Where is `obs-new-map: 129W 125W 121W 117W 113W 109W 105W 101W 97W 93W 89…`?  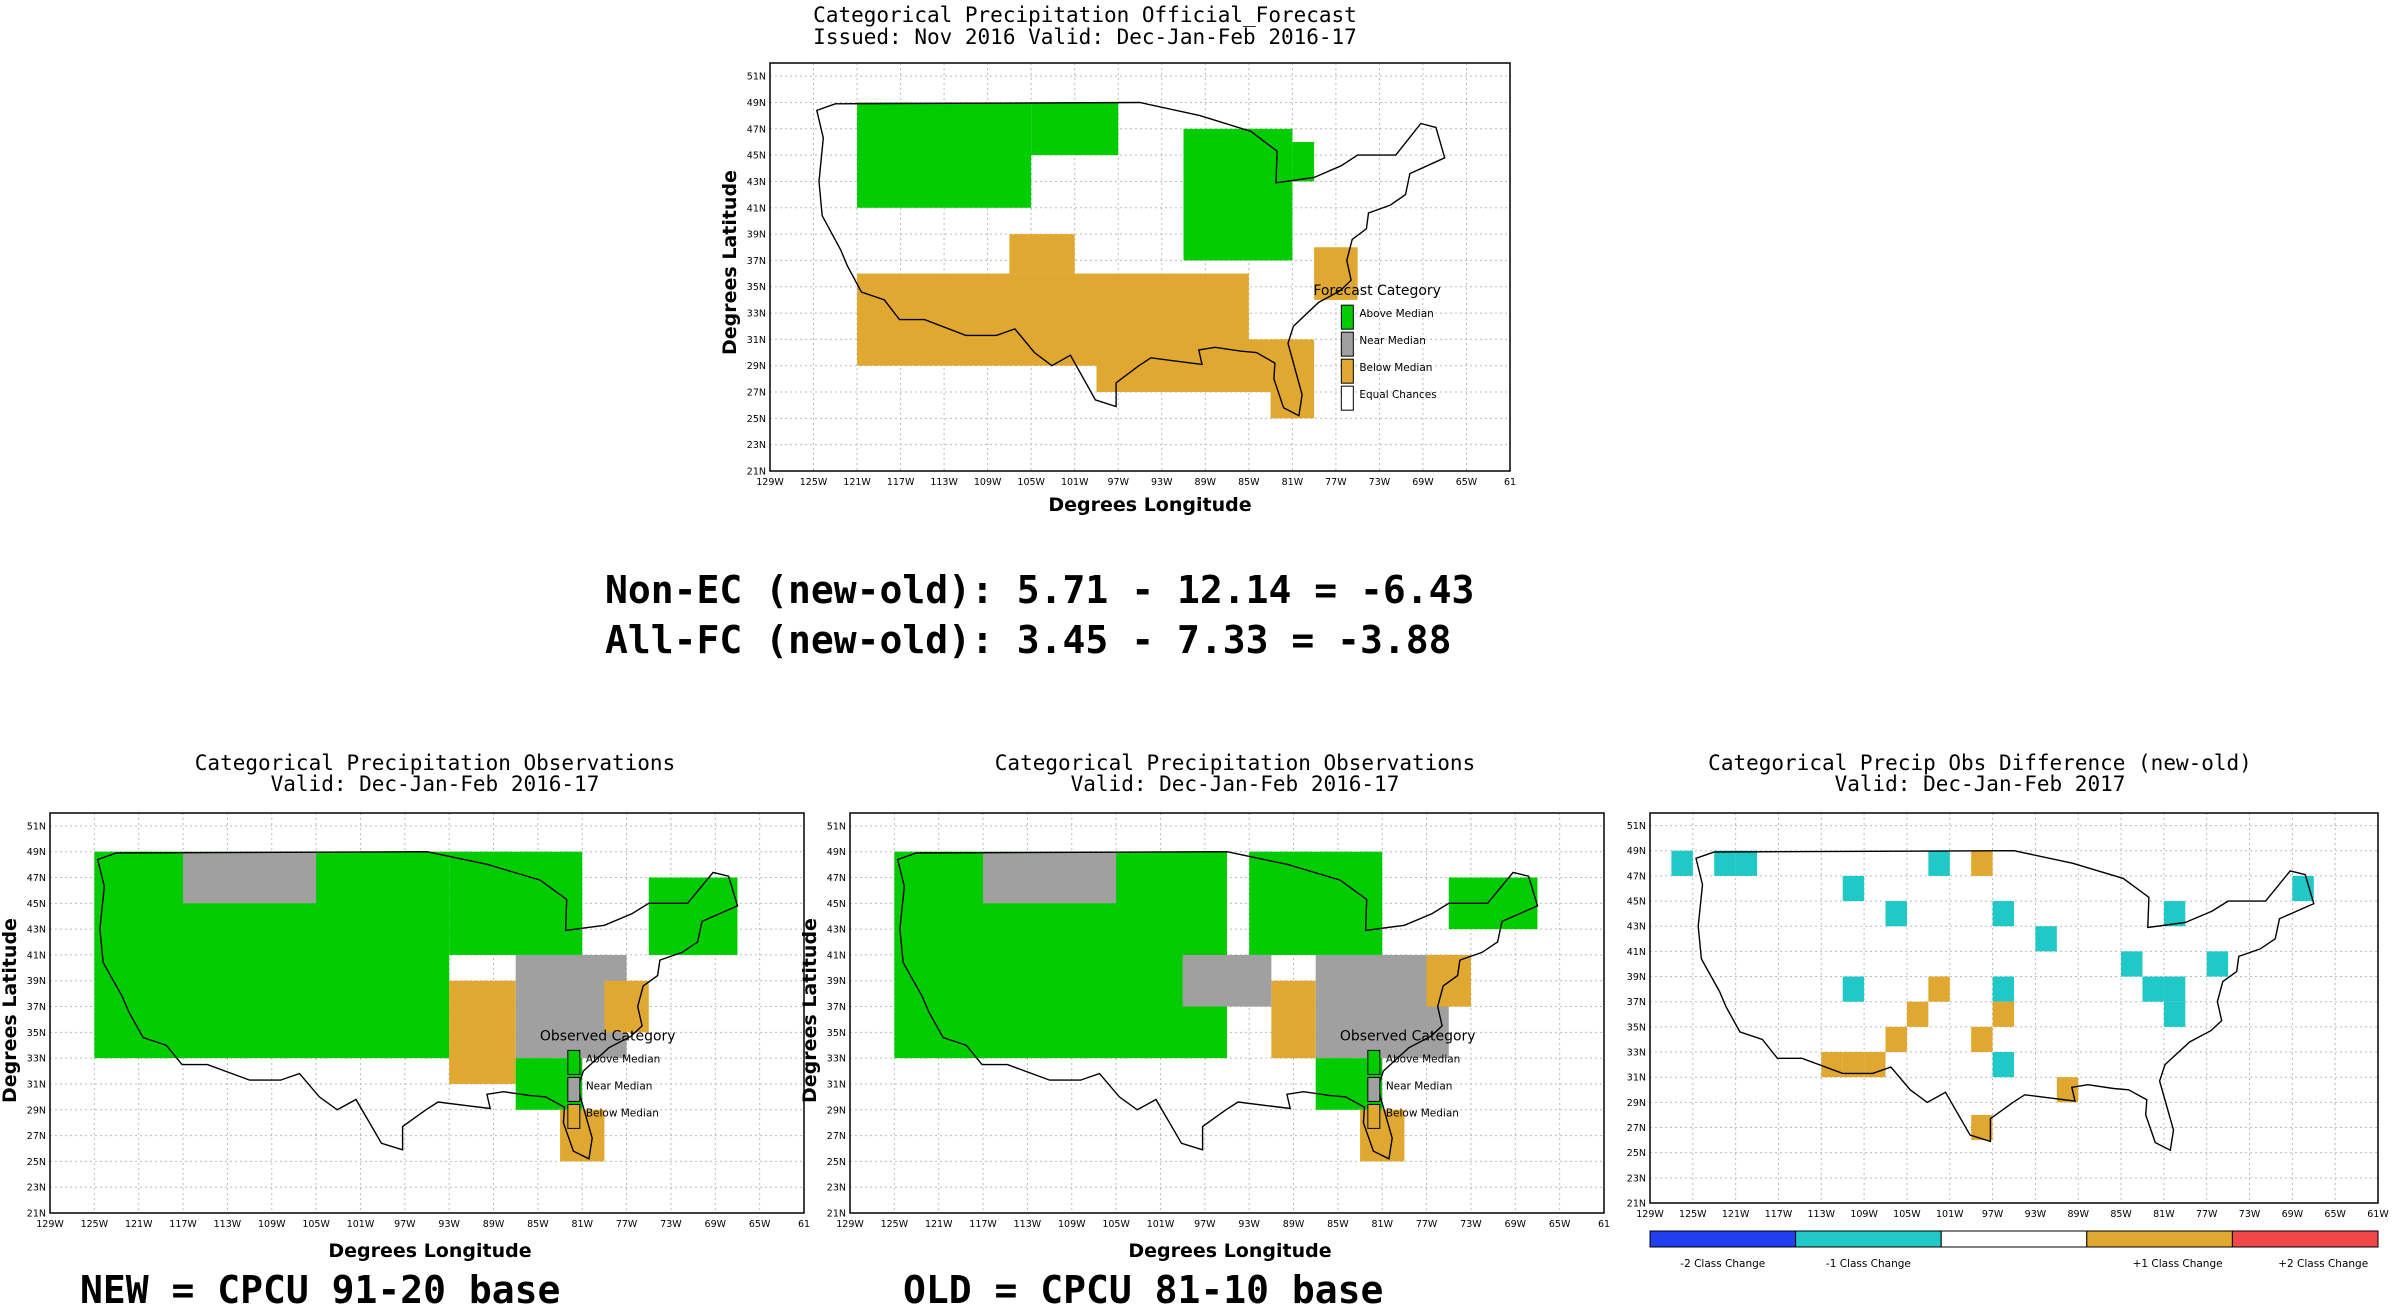 obs-new-map: 129W 125W 121W 117W 113W 109W 105W 101W 97W 93W 89… is located at coordinates (418, 1021).